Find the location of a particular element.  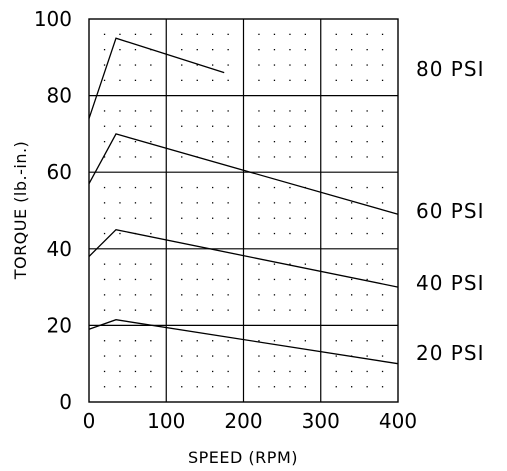

series-line is located at coordinates (156, 78).